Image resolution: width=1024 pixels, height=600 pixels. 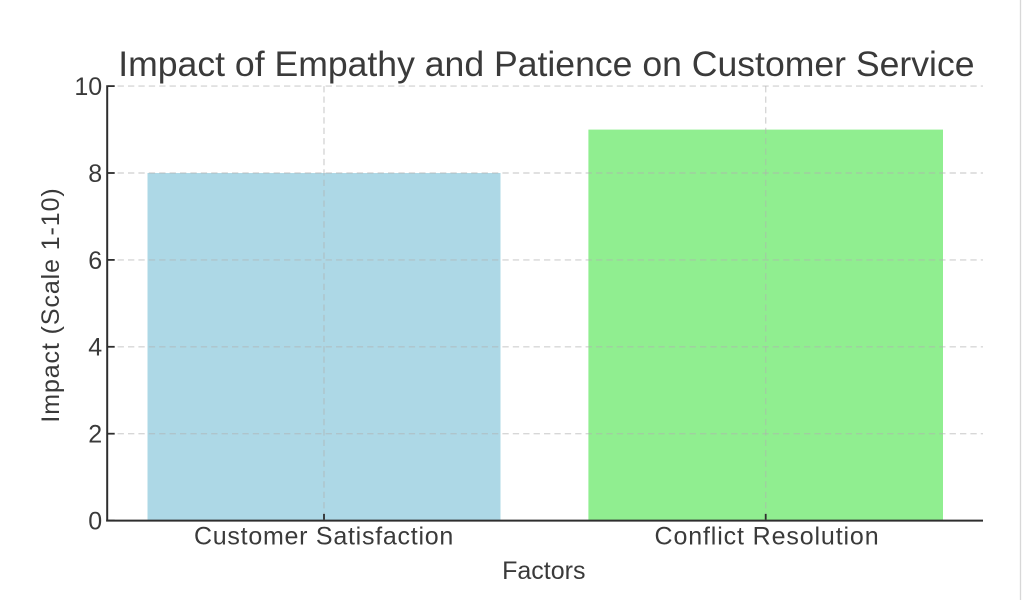 I want to click on svg-text: 2, so click(x=95, y=435).